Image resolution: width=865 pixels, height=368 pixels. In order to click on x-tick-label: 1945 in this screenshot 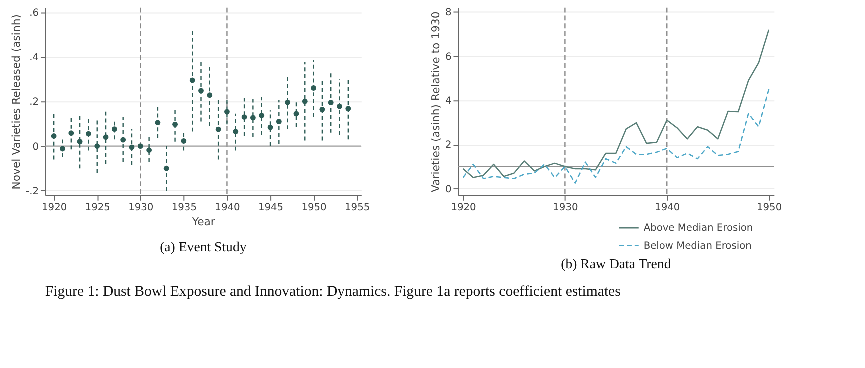, I will do `click(271, 208)`.